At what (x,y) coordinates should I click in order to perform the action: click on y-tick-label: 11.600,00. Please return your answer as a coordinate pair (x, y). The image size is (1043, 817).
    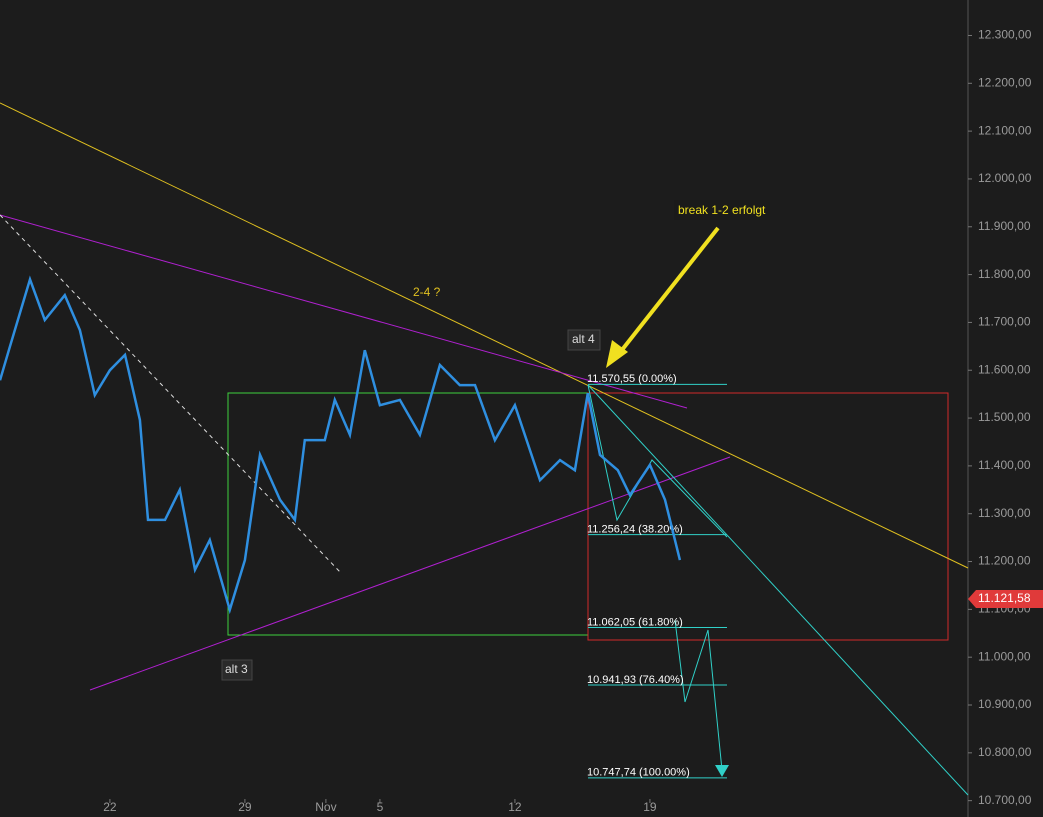
    Looking at the image, I should click on (1004, 369).